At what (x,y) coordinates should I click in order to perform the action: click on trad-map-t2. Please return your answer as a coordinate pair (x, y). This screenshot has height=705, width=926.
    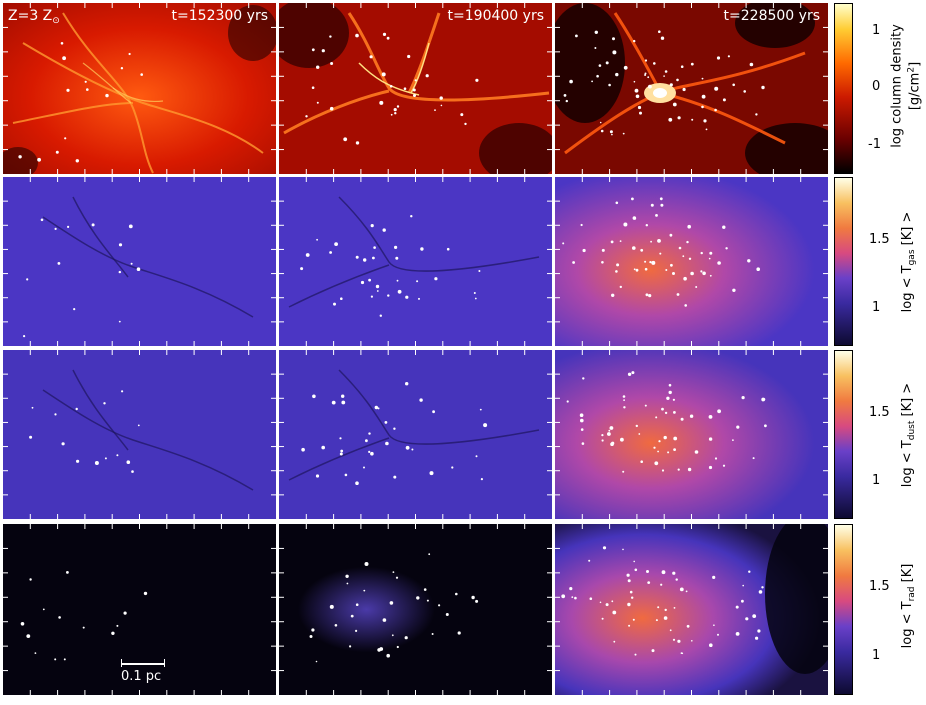
    Looking at the image, I should click on (415, 609).